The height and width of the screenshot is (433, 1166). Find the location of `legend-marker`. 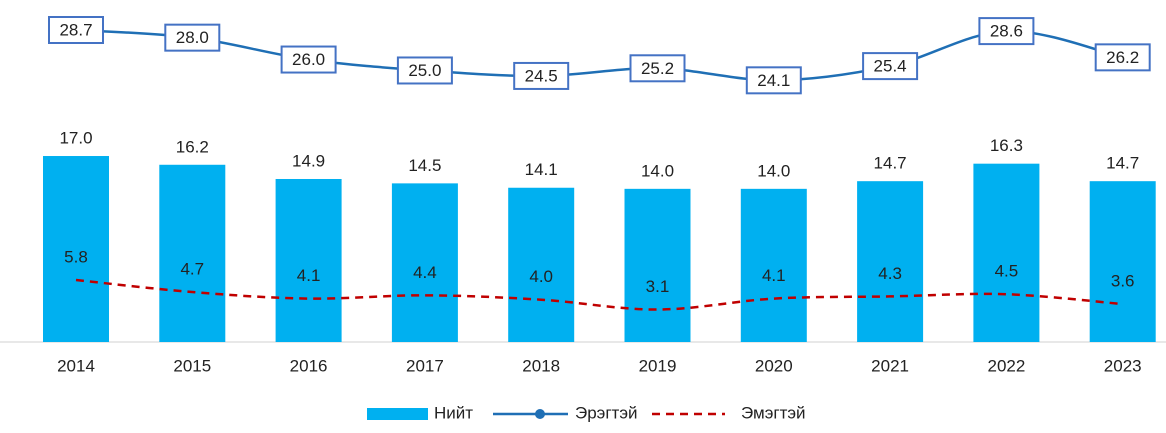

legend-marker is located at coordinates (540, 414).